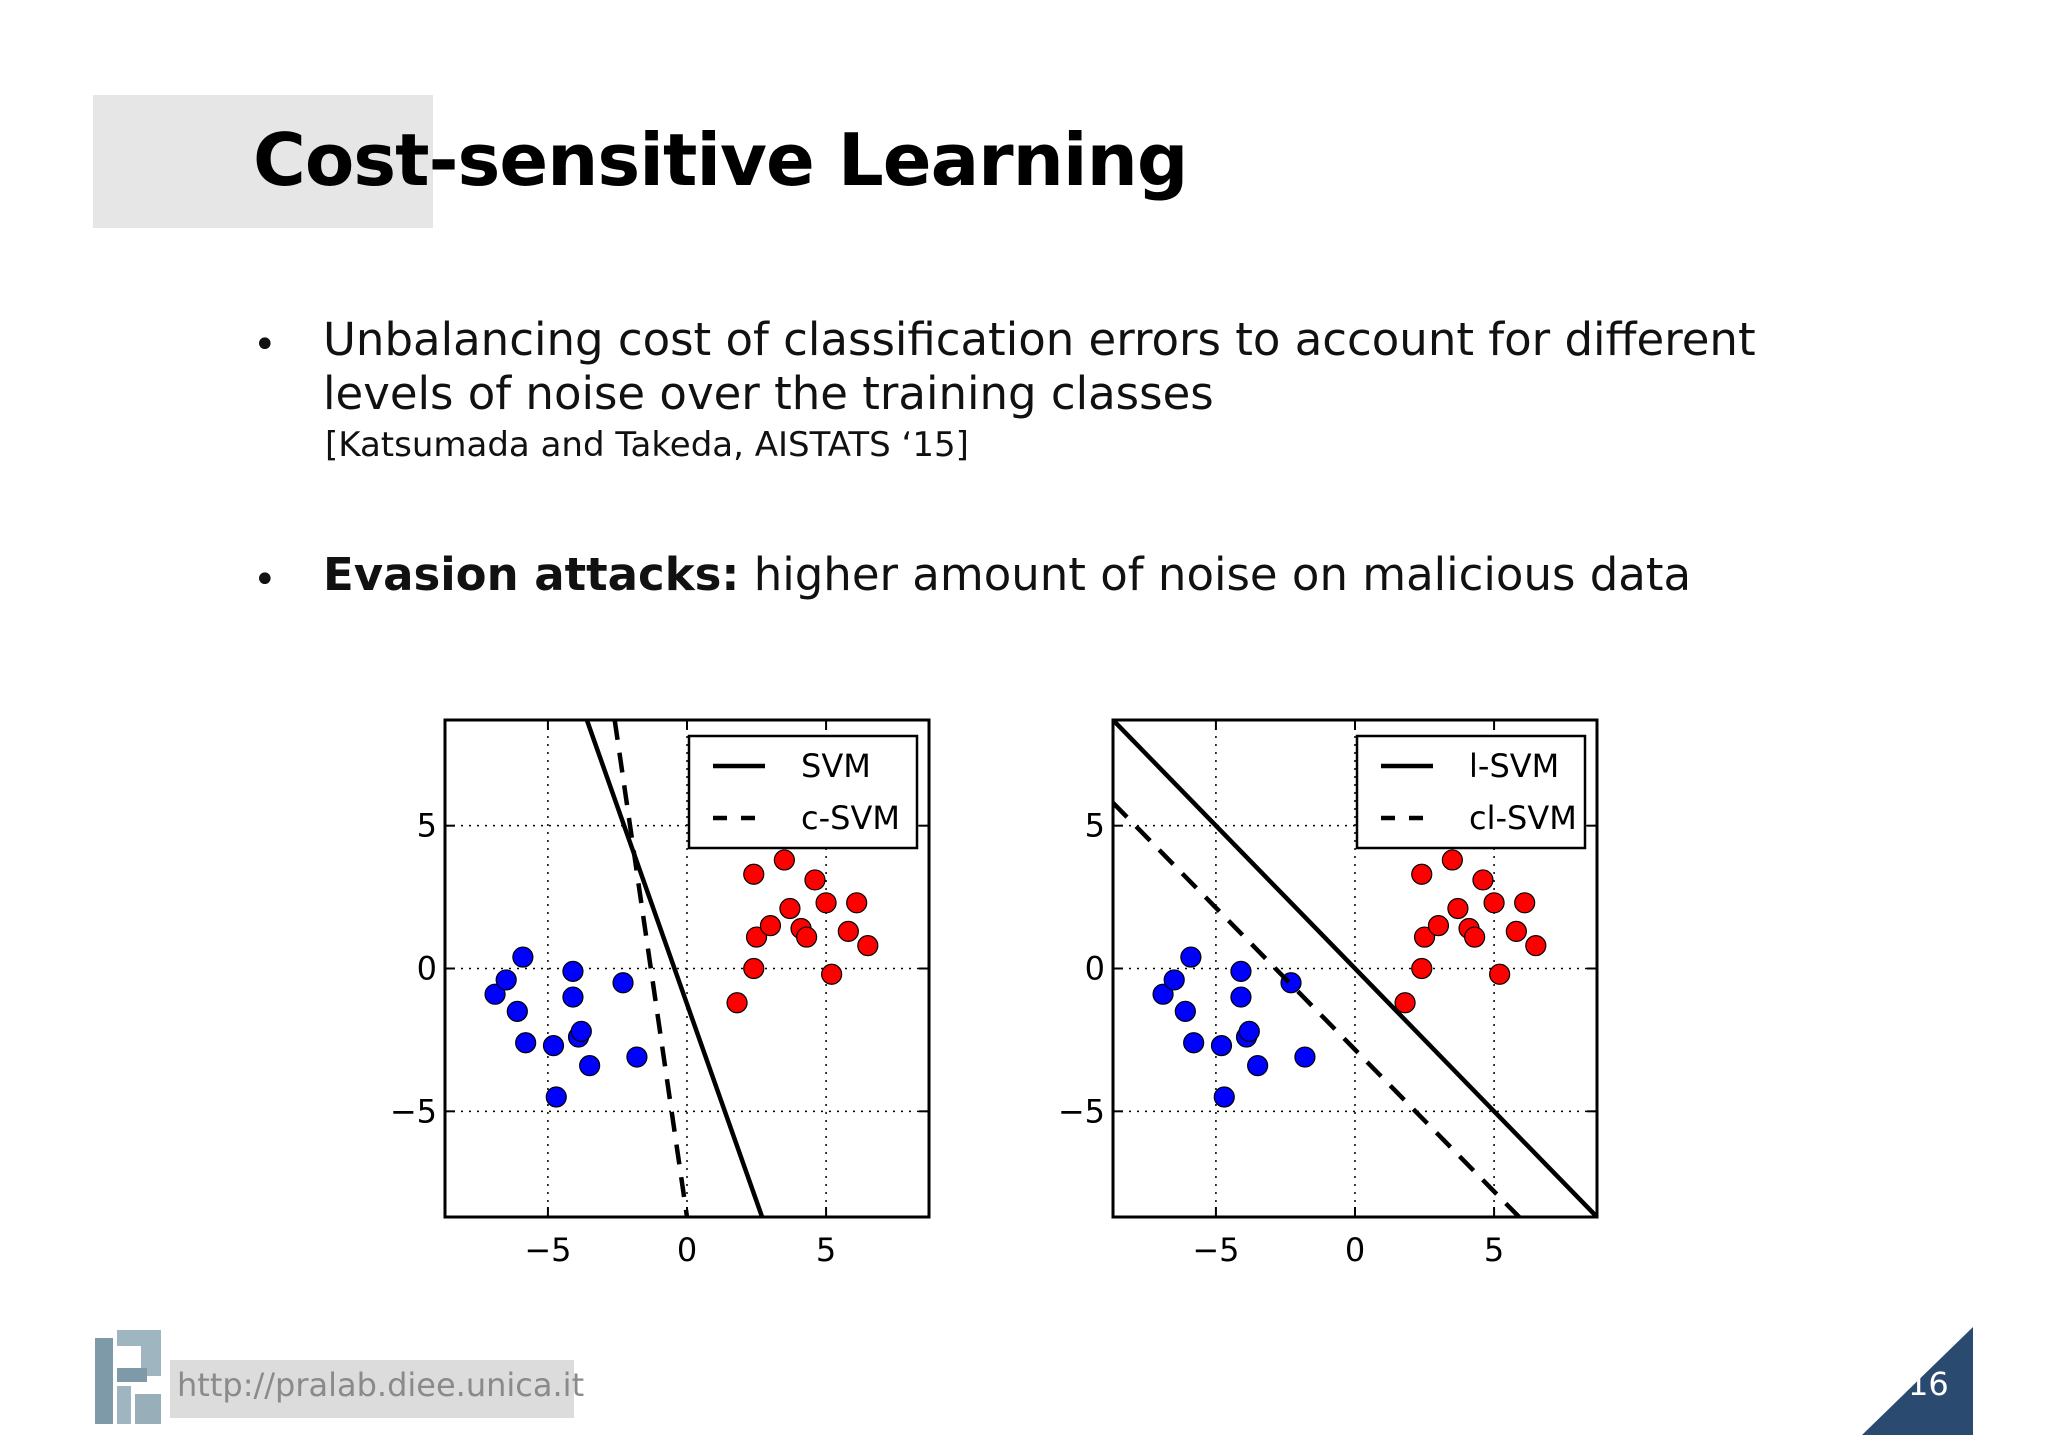 The width and height of the screenshot is (2048, 1448). Describe the element at coordinates (720, 160) in the screenshot. I see `slide-title: Cost-sensitive Learning` at that location.